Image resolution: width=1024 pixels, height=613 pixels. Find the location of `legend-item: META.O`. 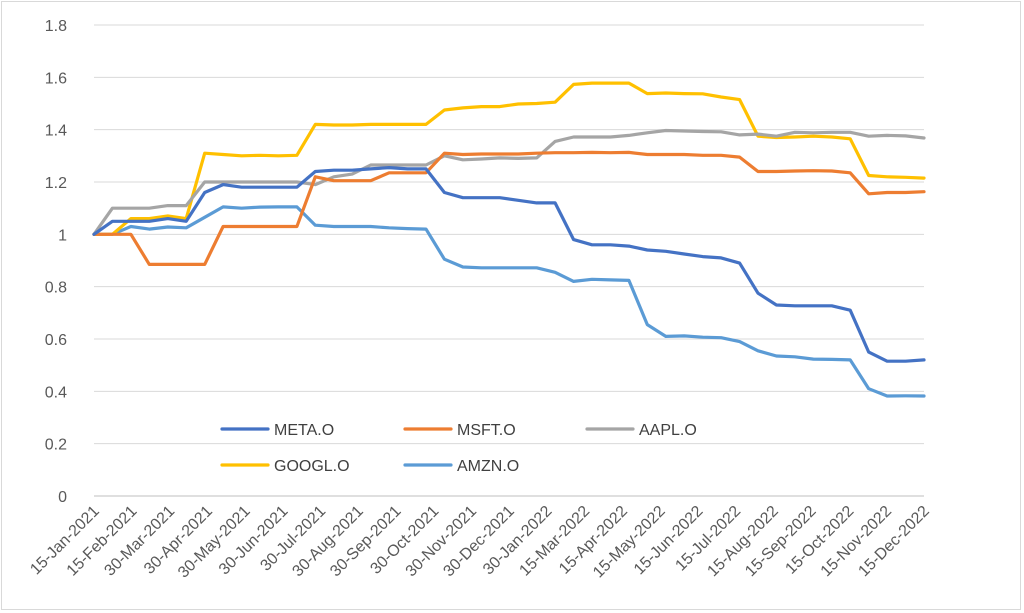

legend-item: META.O is located at coordinates (277, 430).